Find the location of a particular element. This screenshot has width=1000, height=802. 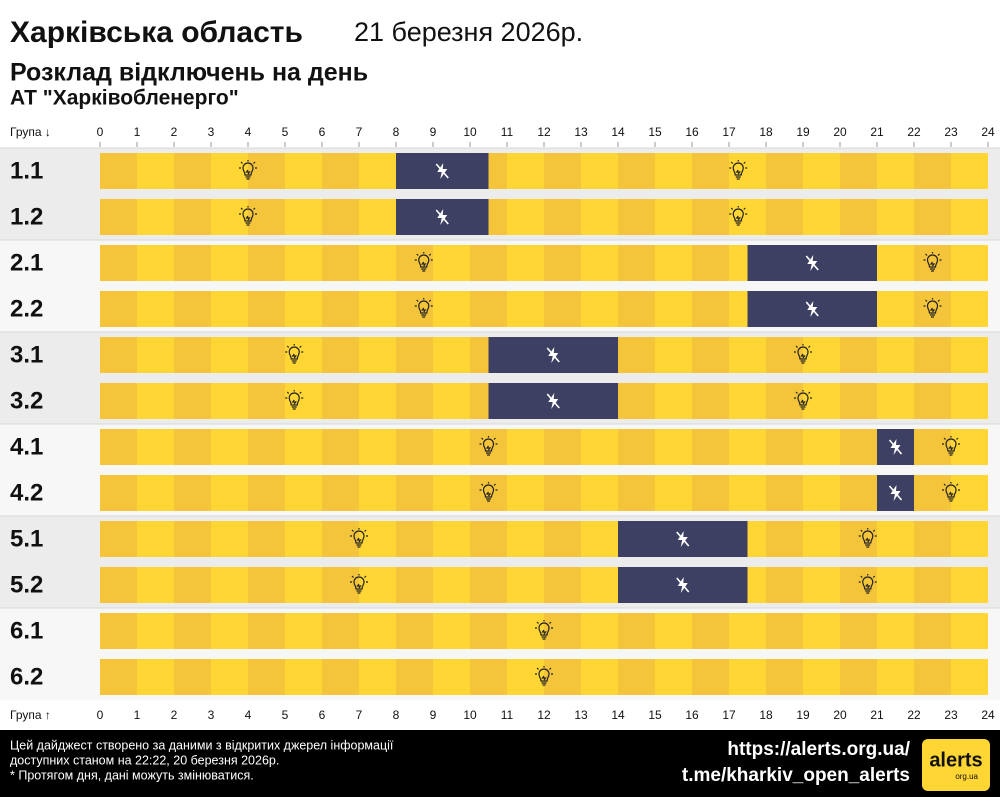

chart-subtitle: Розклад відключень на день is located at coordinates (189, 73).